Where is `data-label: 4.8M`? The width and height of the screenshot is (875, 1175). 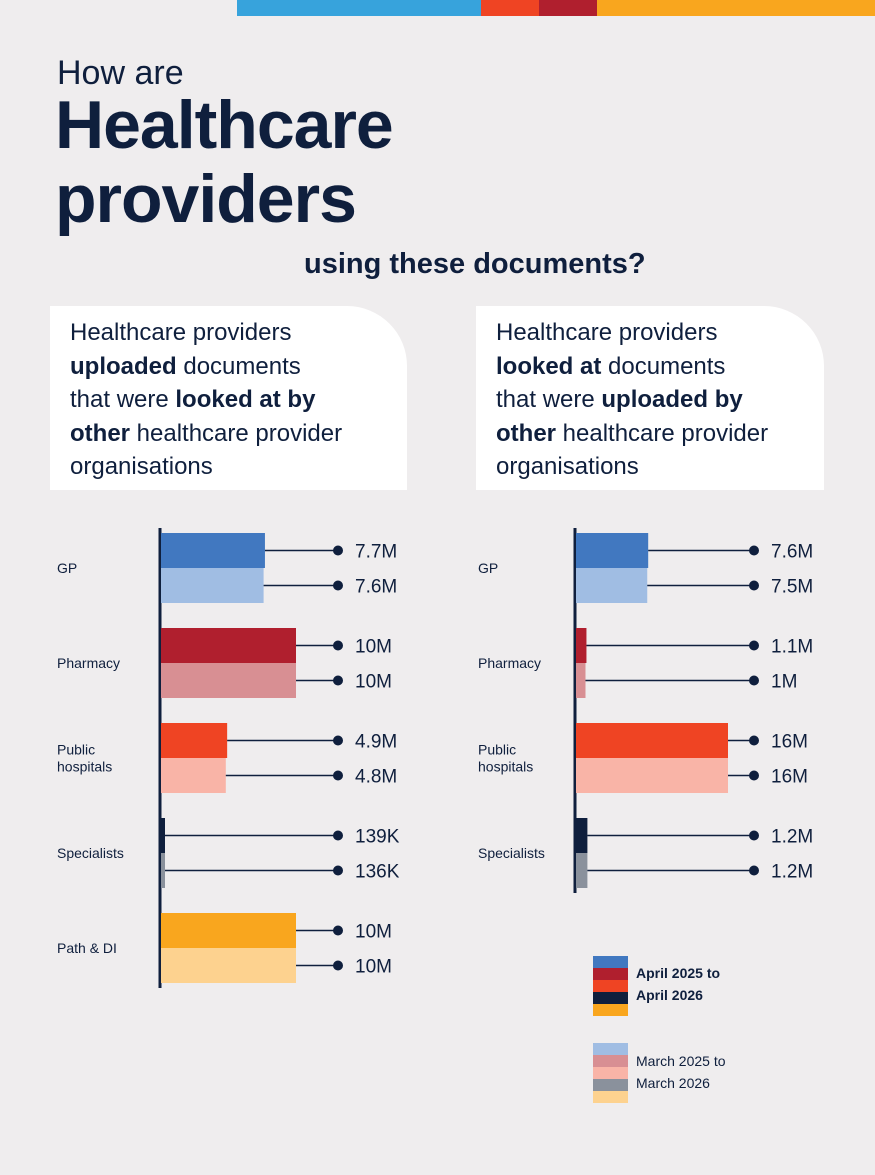
data-label: 4.8M is located at coordinates (376, 777).